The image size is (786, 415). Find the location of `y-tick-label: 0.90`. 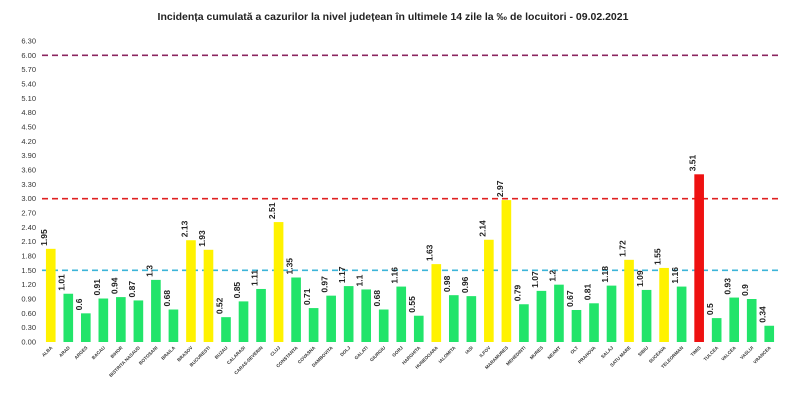

y-tick-label: 0.90 is located at coordinates (28, 299).